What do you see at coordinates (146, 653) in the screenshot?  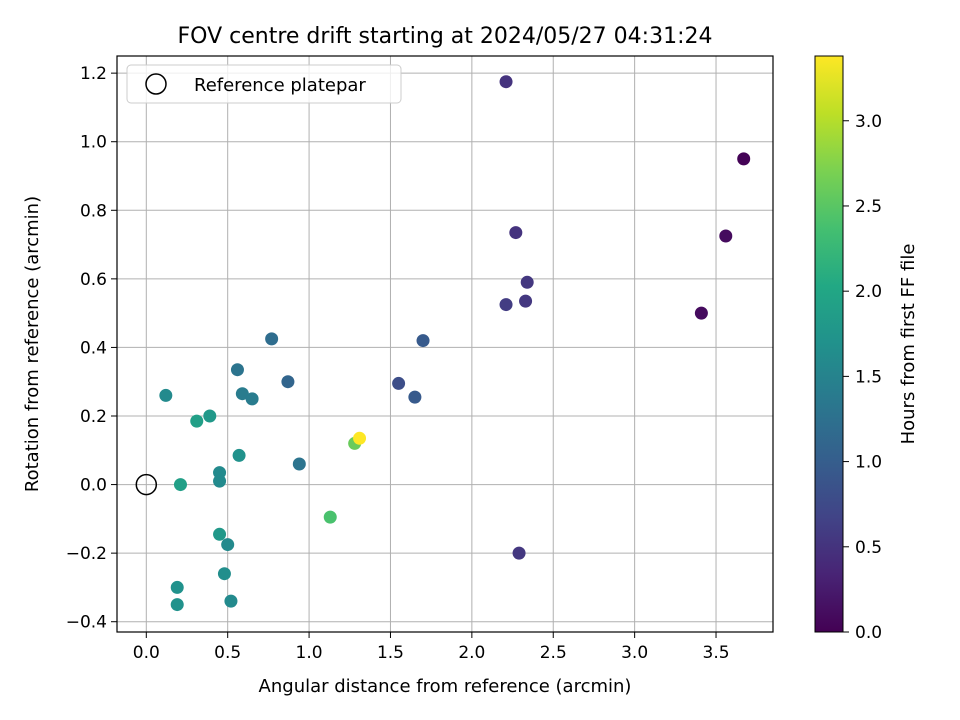 I see `x-tick-label: 0.0` at bounding box center [146, 653].